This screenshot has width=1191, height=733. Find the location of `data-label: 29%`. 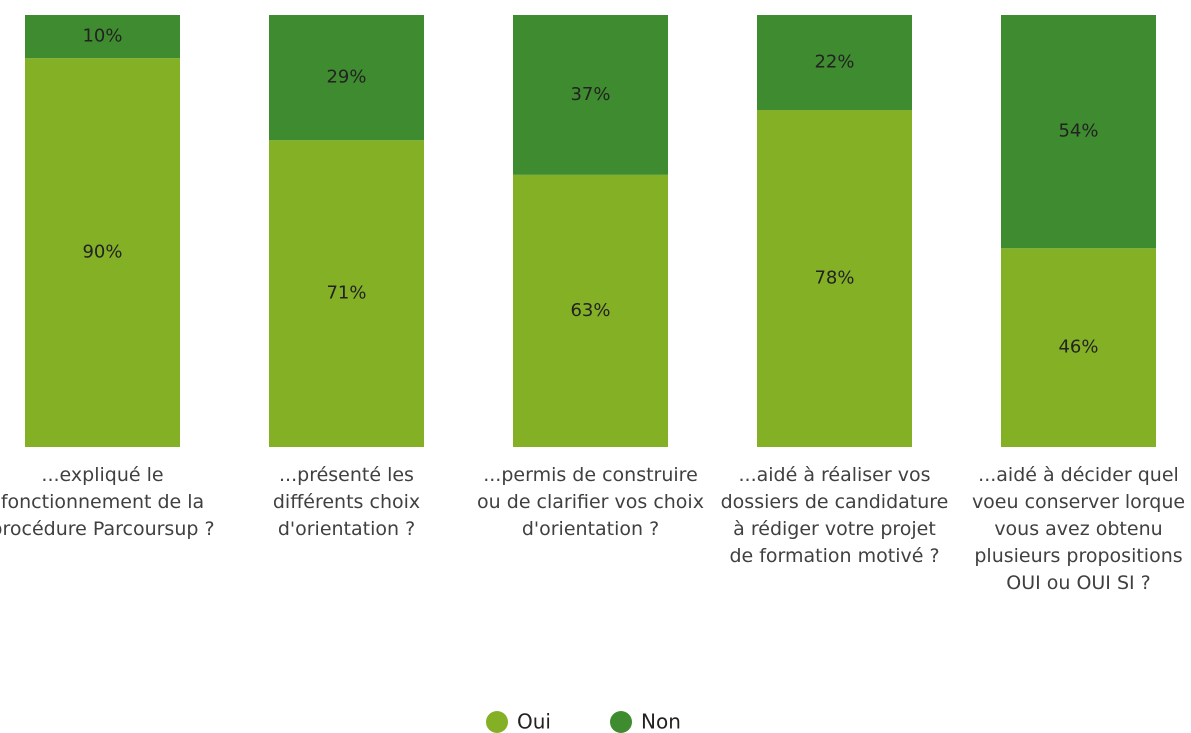

data-label: 29% is located at coordinates (346, 77).